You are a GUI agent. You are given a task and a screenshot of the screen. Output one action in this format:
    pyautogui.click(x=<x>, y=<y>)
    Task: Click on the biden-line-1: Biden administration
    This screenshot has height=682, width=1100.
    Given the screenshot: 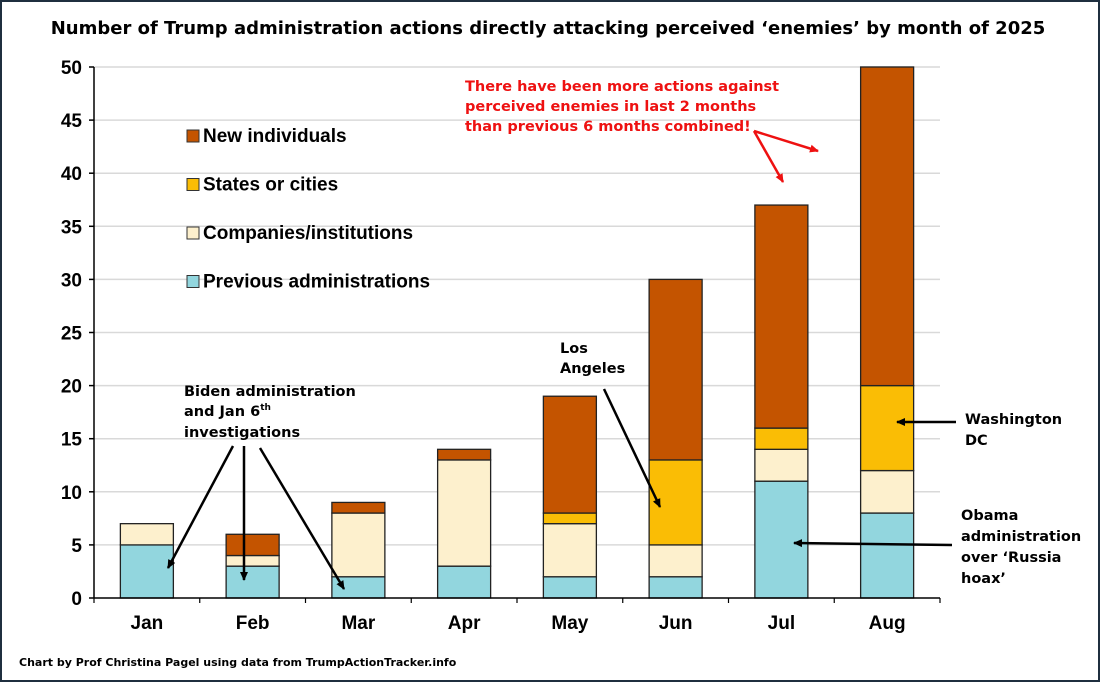 What is the action you would take?
    pyautogui.click(x=270, y=392)
    